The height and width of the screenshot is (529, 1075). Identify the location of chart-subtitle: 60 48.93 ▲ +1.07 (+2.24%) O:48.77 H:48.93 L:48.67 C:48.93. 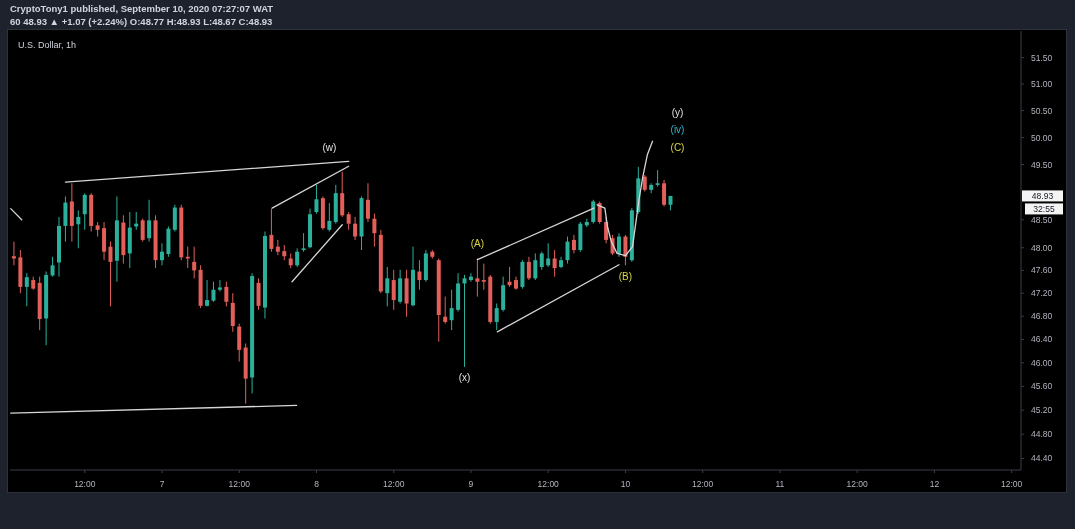
(141, 21).